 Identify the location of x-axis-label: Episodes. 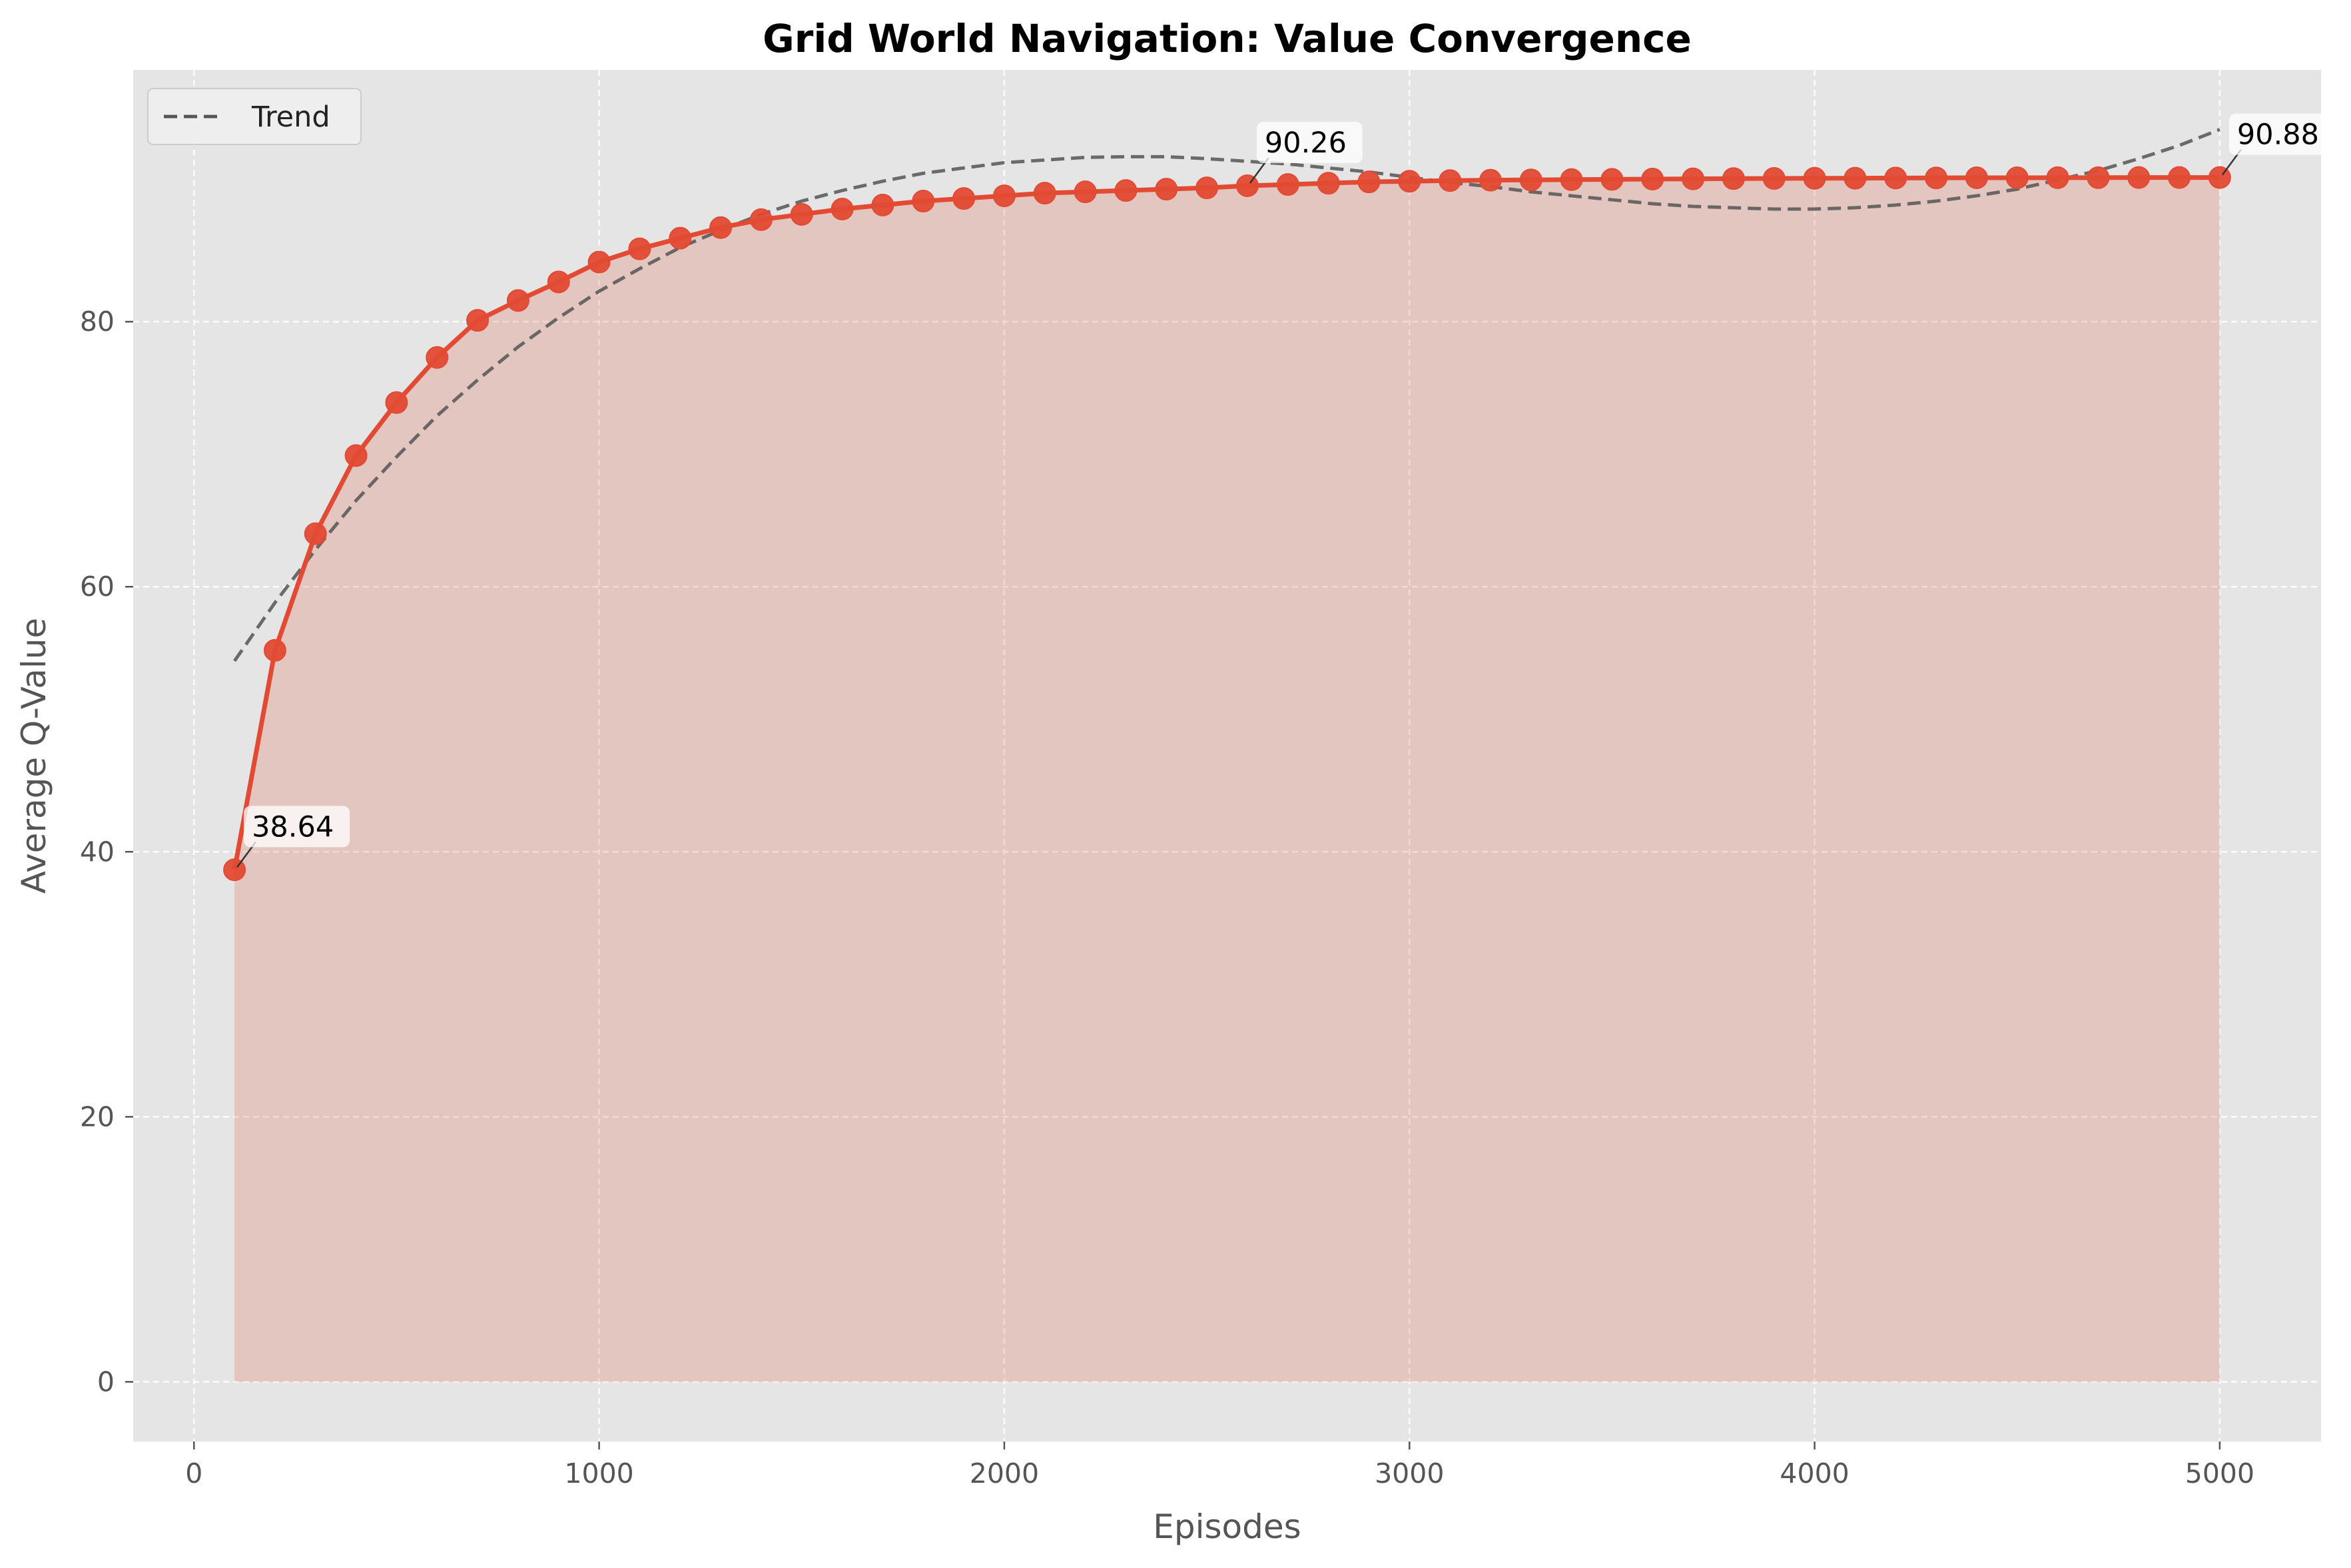
(1227, 1526).